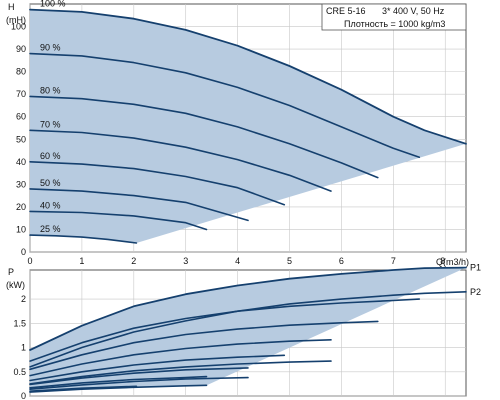  I want to click on head-y-tick-labels: 0 10 20 30 40 50 60 70 80 90 100, so click(18, 139).